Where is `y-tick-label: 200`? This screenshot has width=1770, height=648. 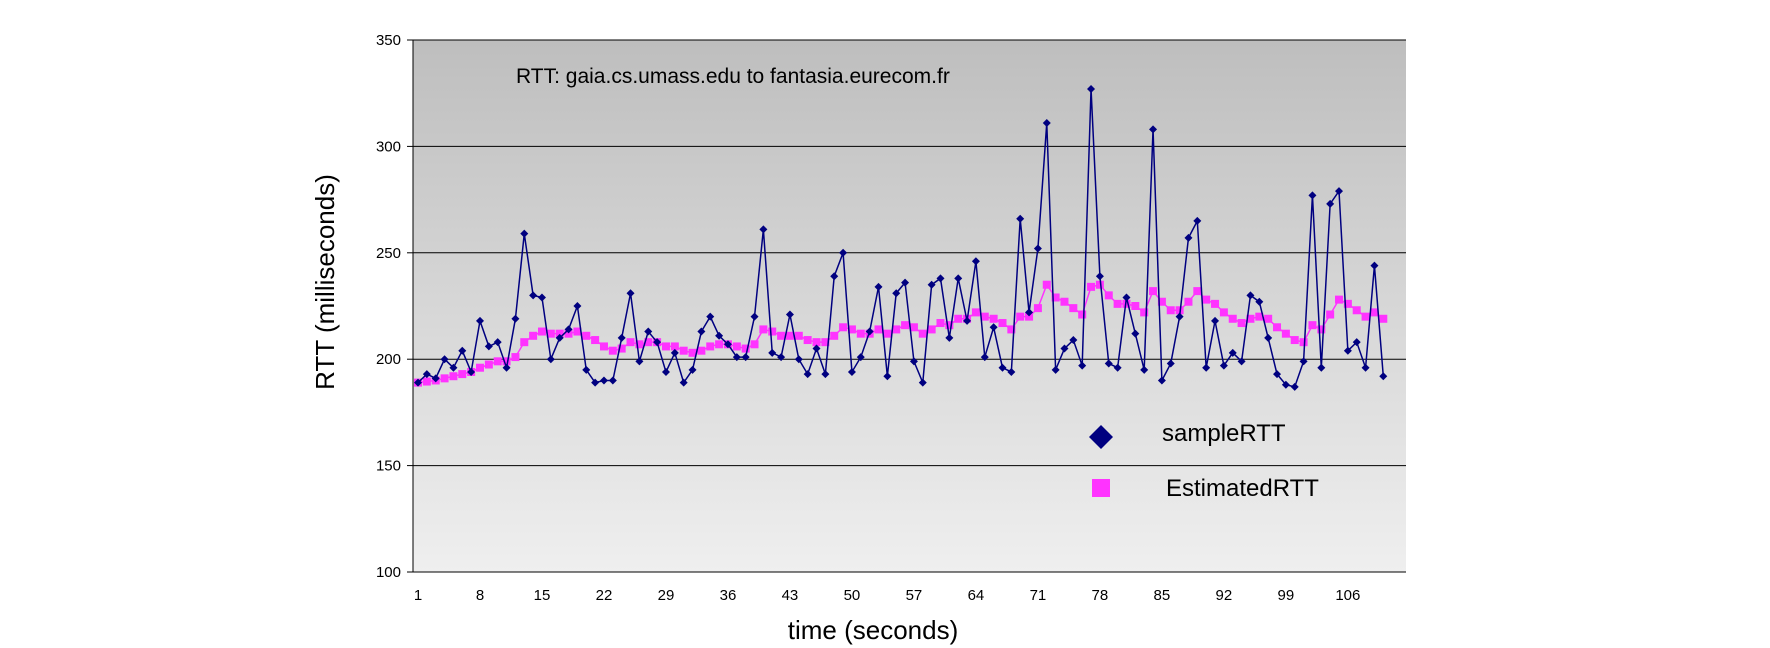
y-tick-label: 200 is located at coordinates (388, 359).